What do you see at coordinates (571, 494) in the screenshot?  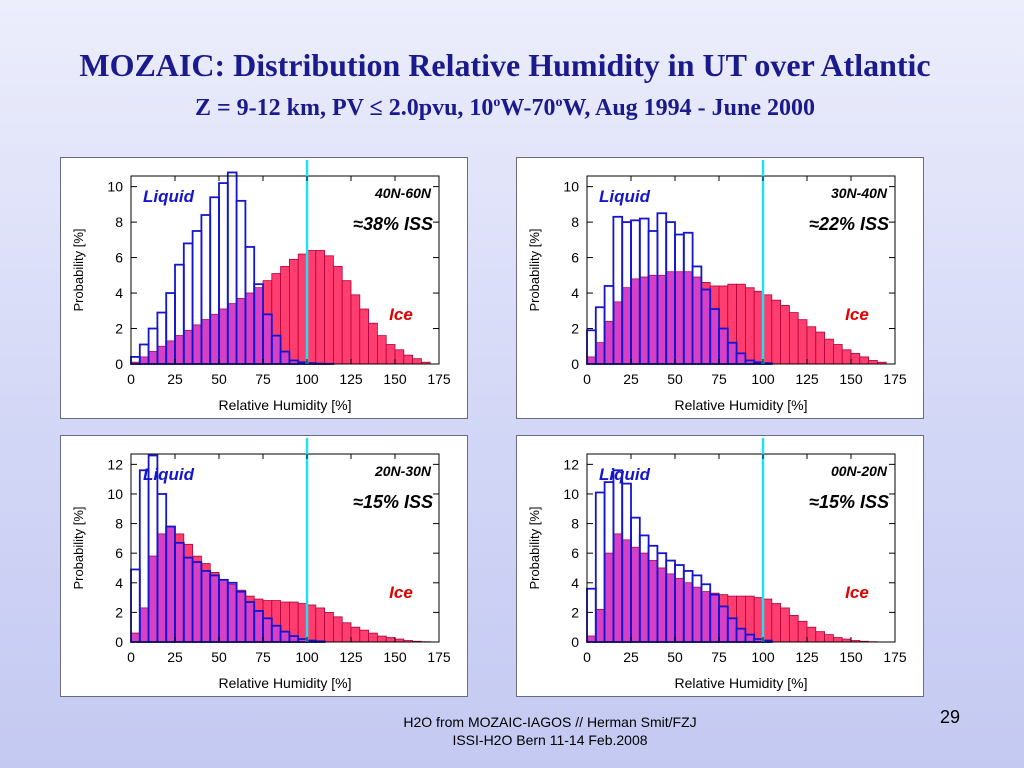 I see `y-tick-label: 10` at bounding box center [571, 494].